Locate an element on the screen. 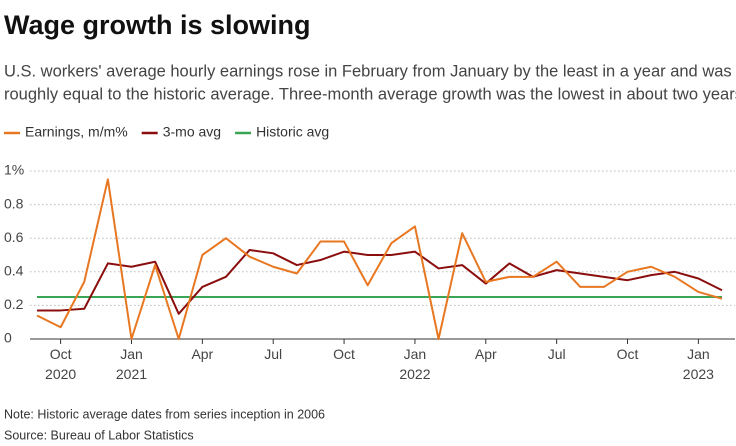 The height and width of the screenshot is (446, 736). x-tick-label: Jan 2021 is located at coordinates (131, 364).